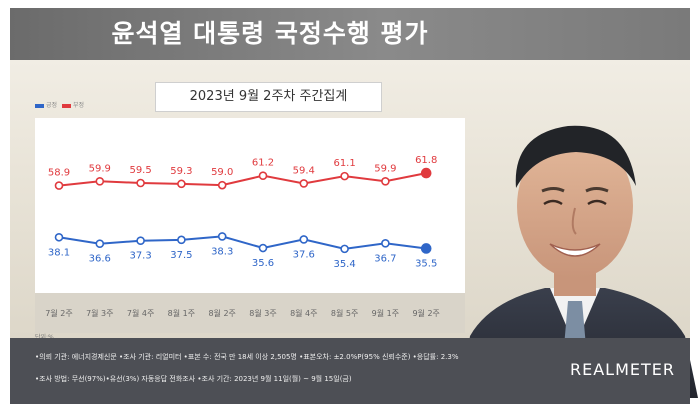 This screenshot has height=409, width=700. I want to click on x-tick-label: 8월 5주, so click(344, 313).